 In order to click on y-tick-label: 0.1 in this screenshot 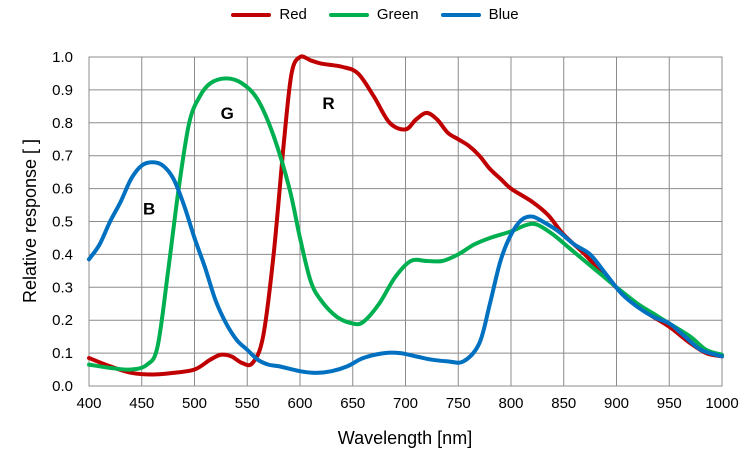, I will do `click(62, 353)`.